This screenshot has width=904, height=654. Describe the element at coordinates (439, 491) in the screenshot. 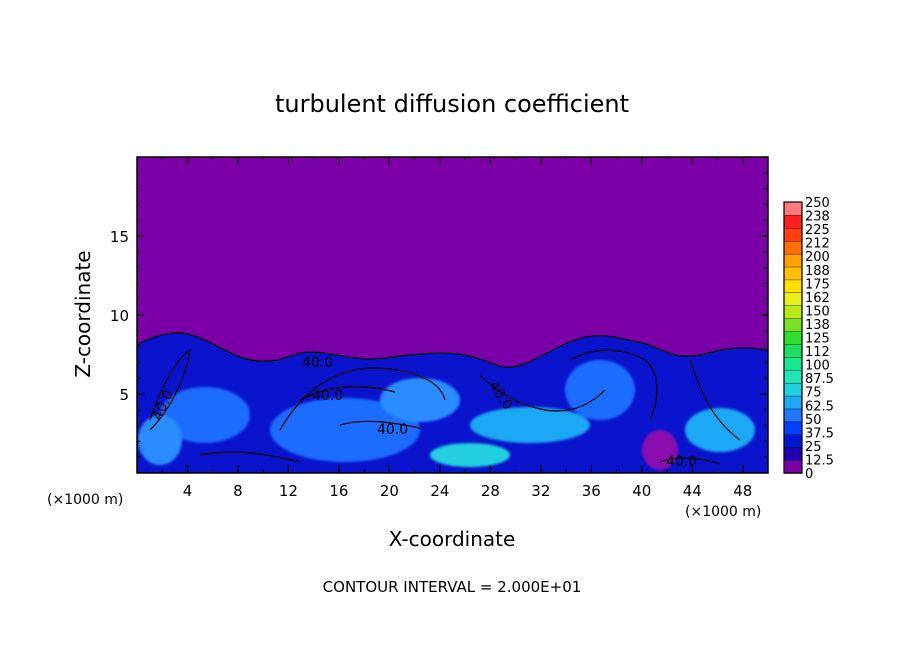

I see `x-tick-label: 24` at that location.